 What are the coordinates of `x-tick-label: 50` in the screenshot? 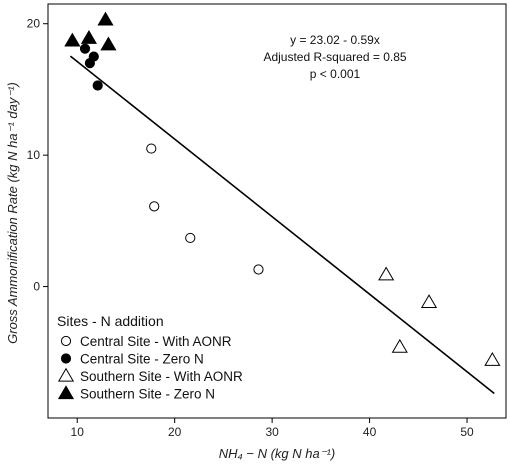 It's located at (467, 432).